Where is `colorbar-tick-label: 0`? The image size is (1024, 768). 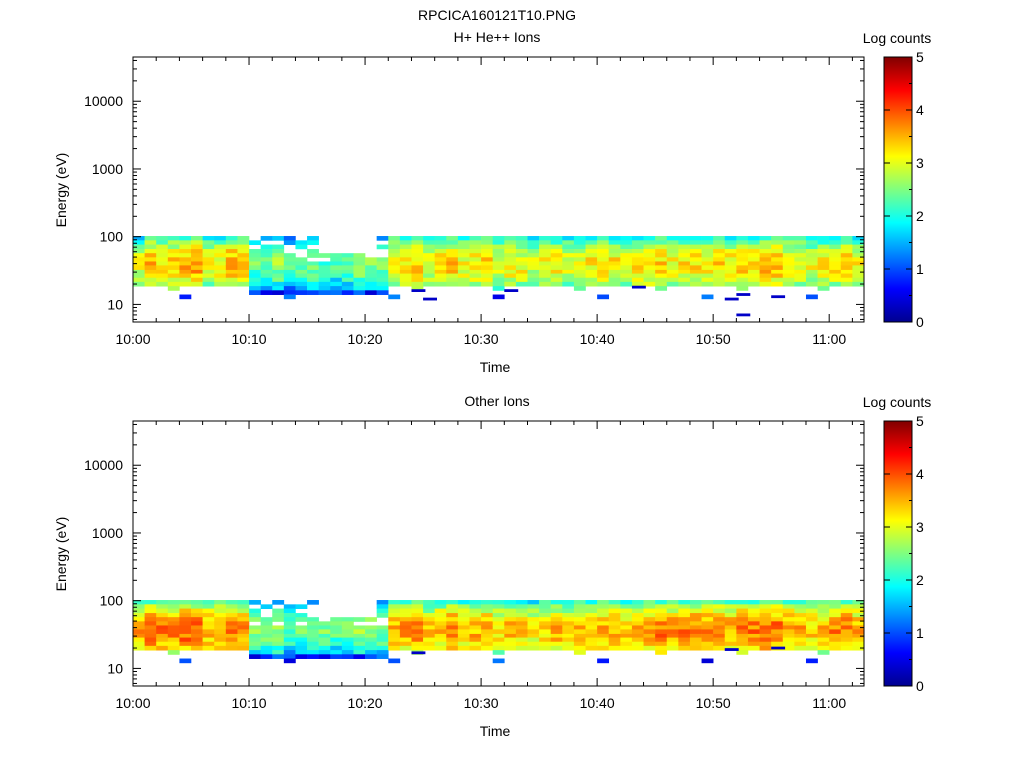 colorbar-tick-label: 0 is located at coordinates (920, 686).